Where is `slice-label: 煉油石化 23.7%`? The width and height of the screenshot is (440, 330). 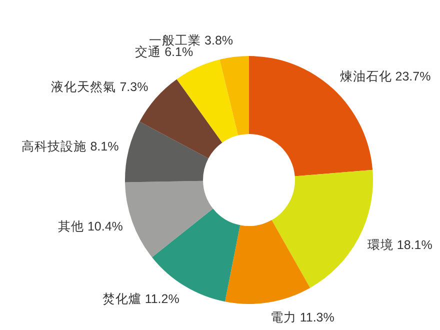 slice-label: 煉油石化 23.7% is located at coordinates (385, 76).